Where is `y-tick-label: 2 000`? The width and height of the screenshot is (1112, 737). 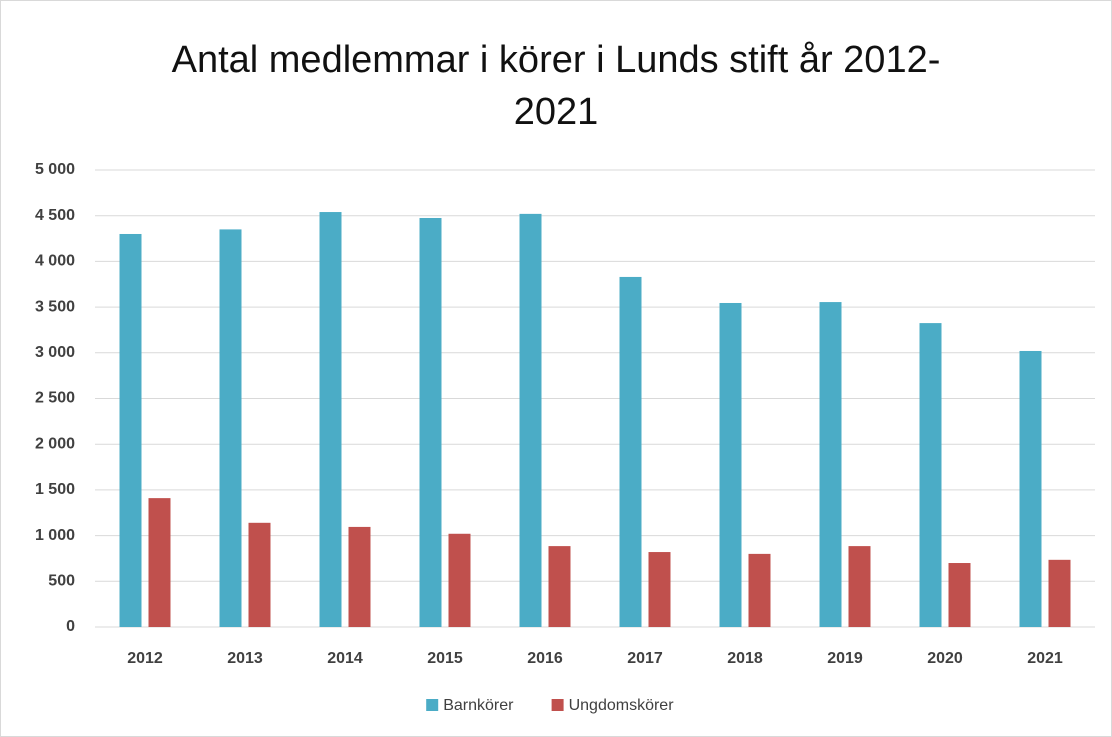 y-tick-label: 2 000 is located at coordinates (55, 443).